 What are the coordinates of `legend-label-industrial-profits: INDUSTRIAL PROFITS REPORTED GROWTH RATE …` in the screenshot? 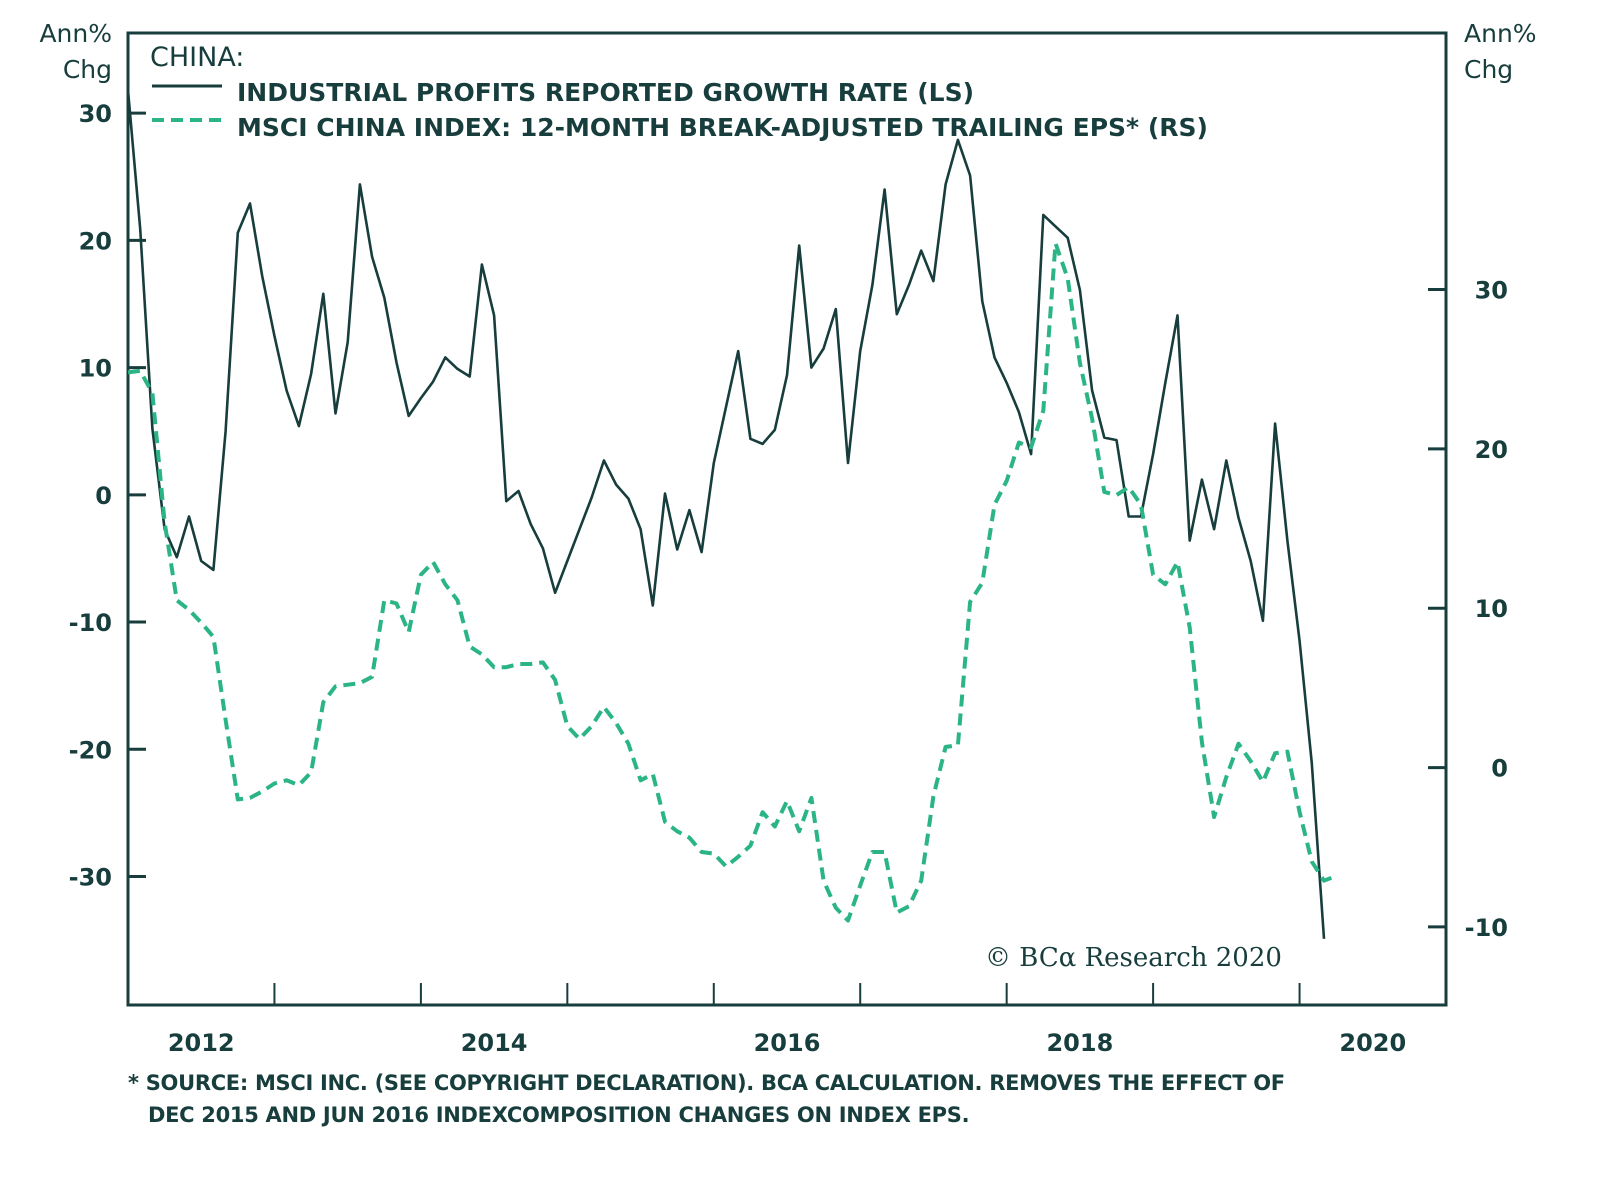 It's located at (605, 92).